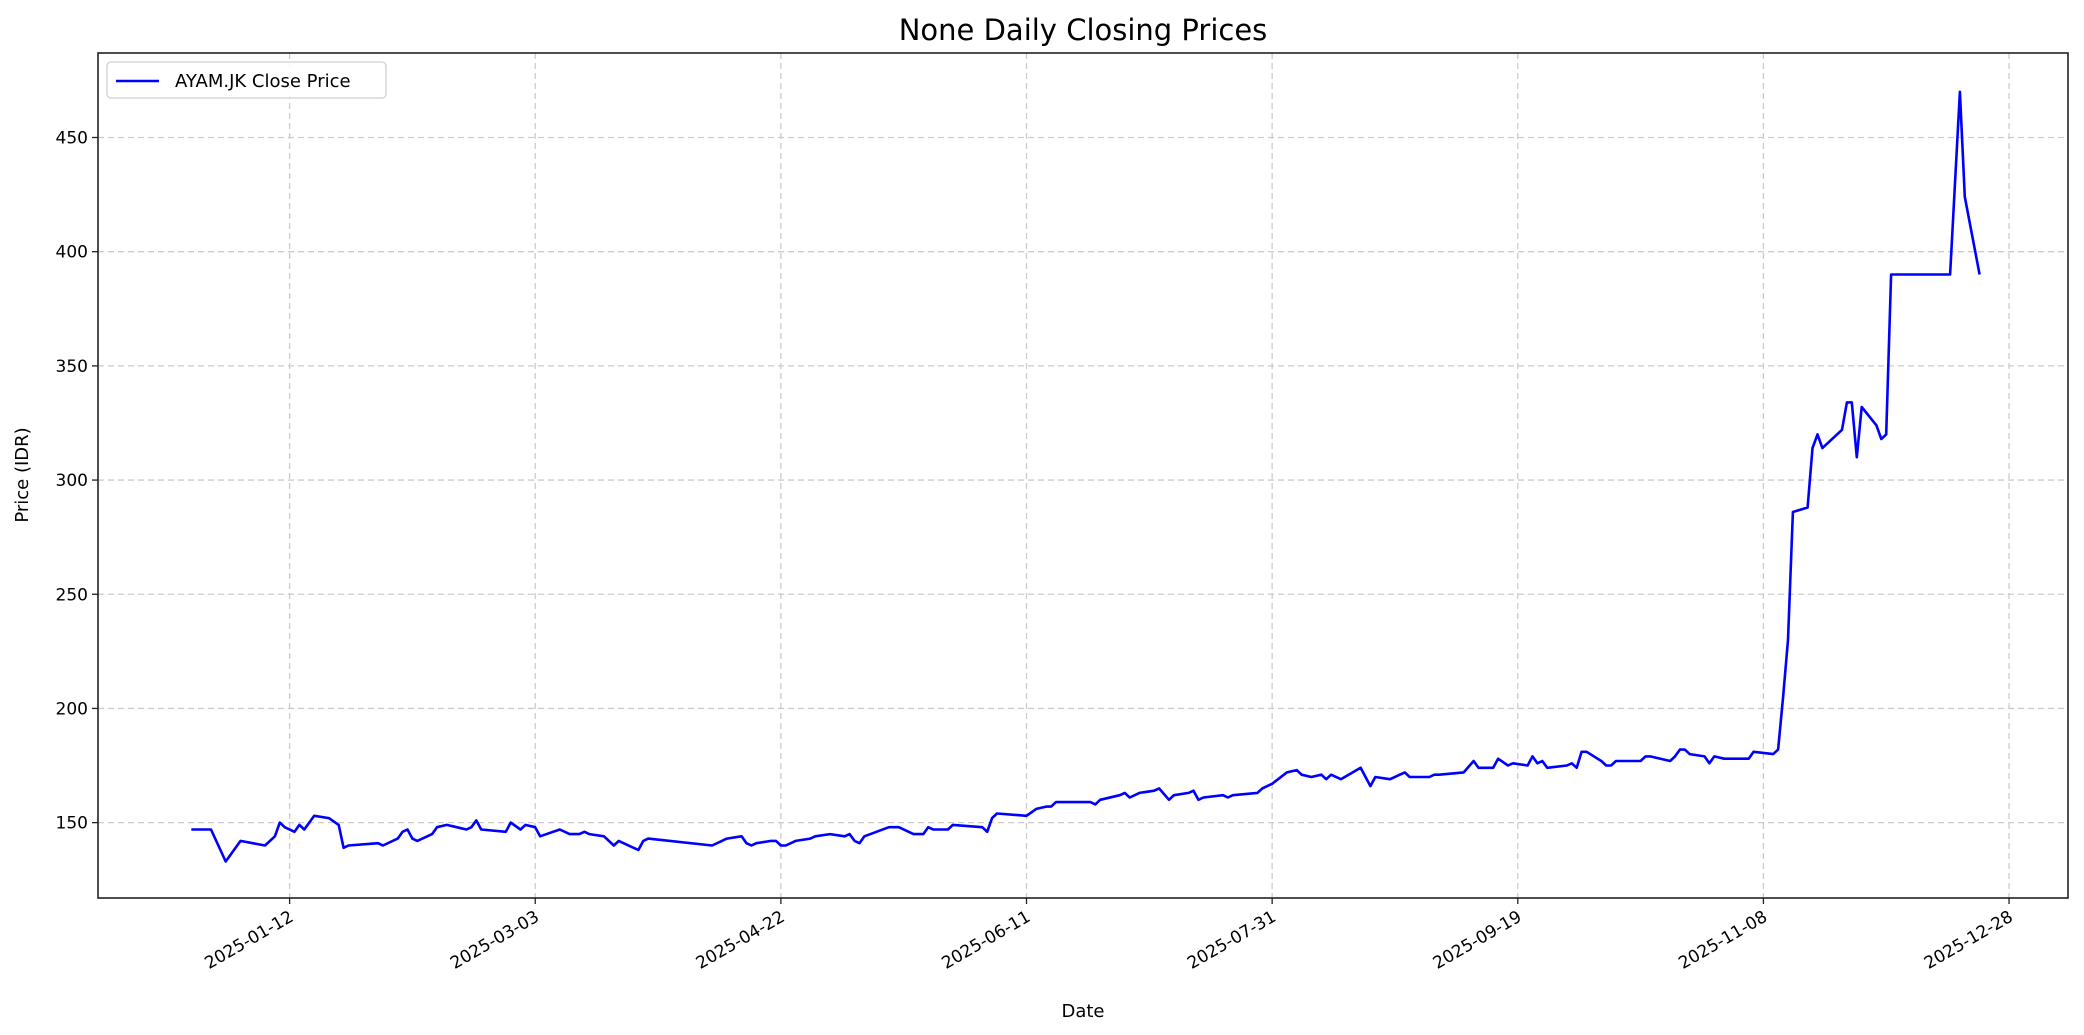 The image size is (2084, 1035). What do you see at coordinates (72, 824) in the screenshot?
I see `y-tick-label: 150` at bounding box center [72, 824].